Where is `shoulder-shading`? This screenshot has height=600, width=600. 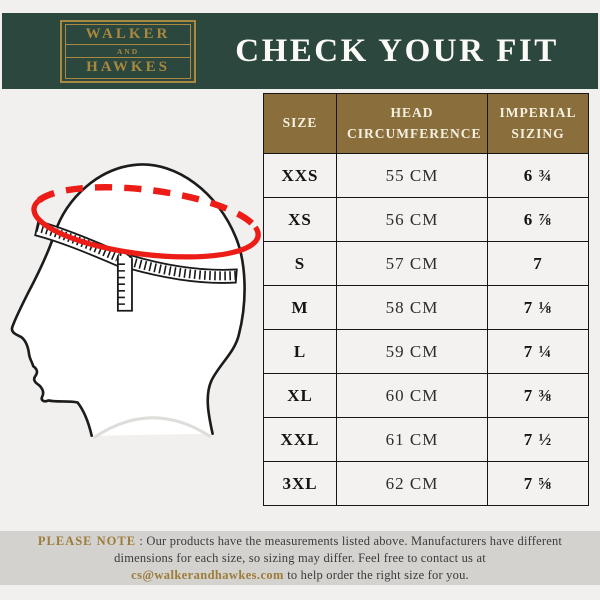
shoulder-shading is located at coordinates (152, 428).